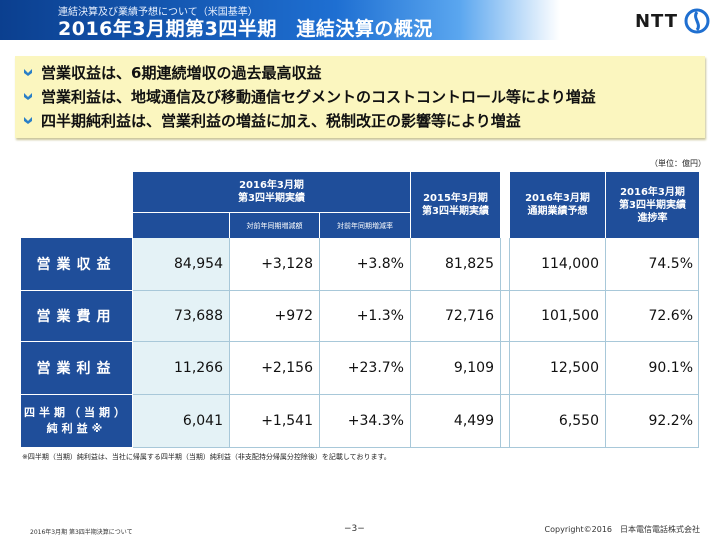  What do you see at coordinates (455, 421) in the screenshot?
I see `cell-prev: 4,499` at bounding box center [455, 421].